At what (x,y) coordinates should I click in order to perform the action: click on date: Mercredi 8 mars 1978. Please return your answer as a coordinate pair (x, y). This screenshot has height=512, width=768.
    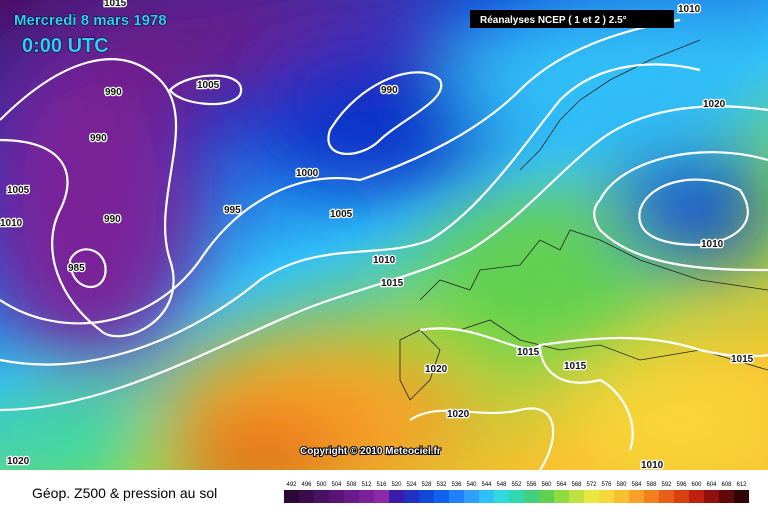
    Looking at the image, I should click on (90, 20).